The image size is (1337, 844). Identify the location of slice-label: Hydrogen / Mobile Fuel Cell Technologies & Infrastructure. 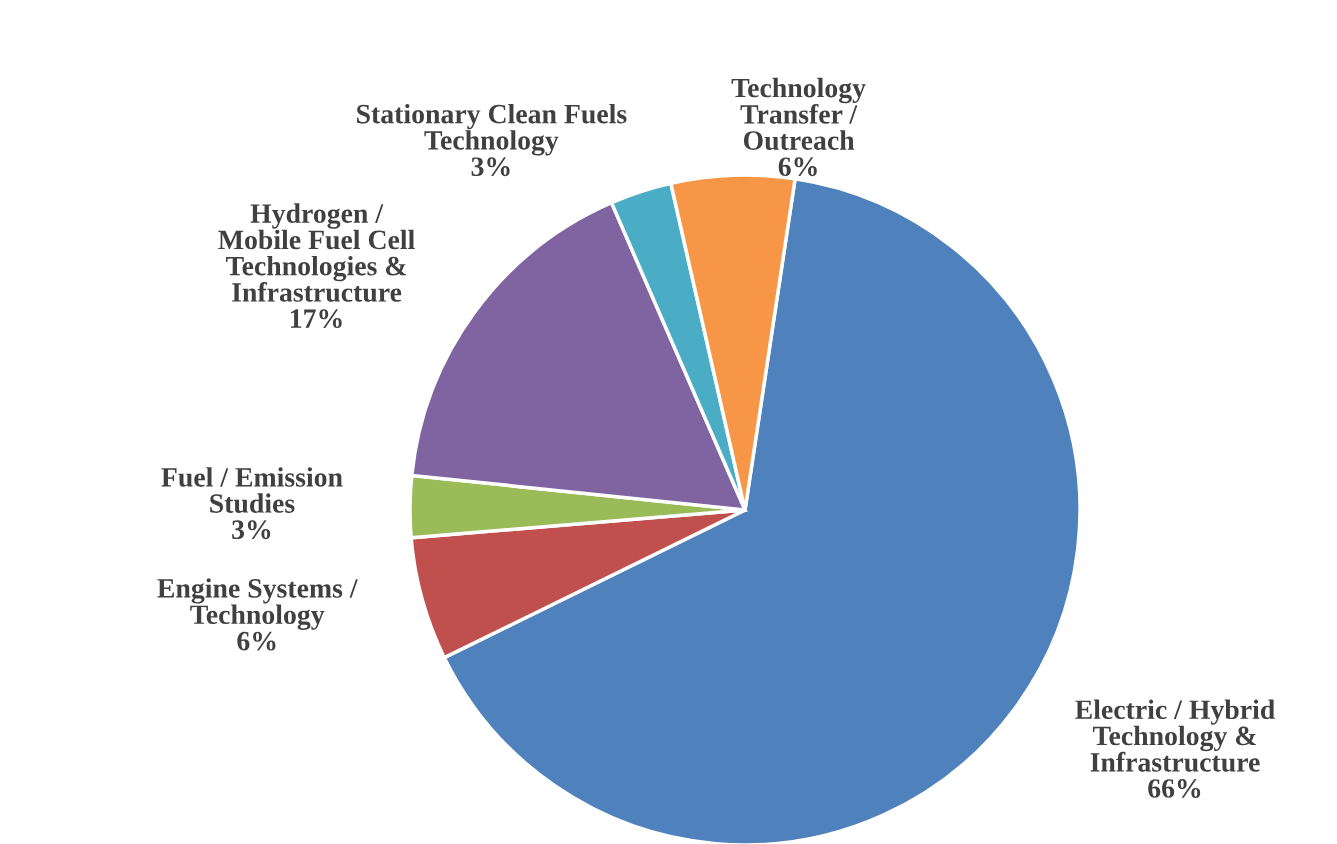
(316, 252).